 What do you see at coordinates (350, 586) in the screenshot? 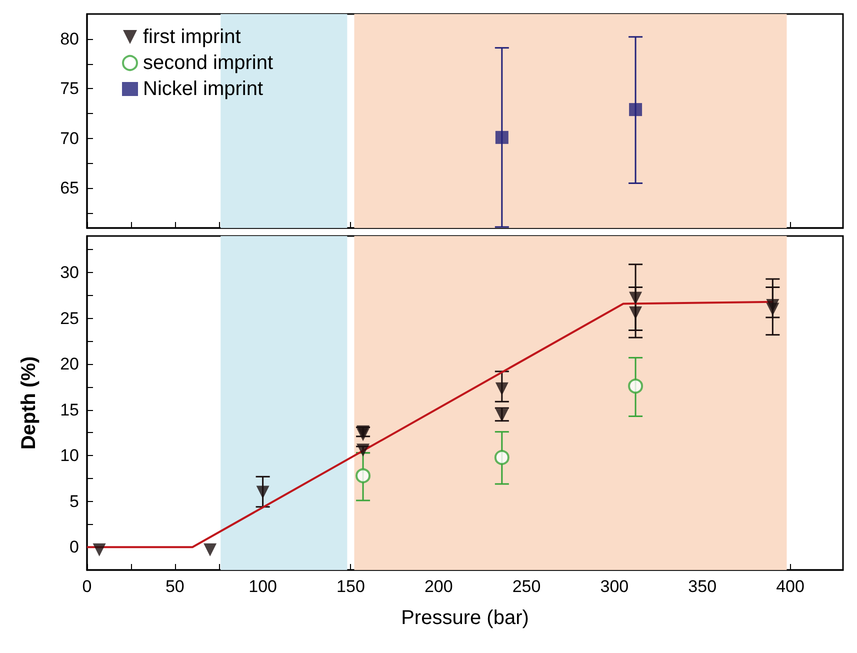
I see `x-tick-label: 150` at bounding box center [350, 586].